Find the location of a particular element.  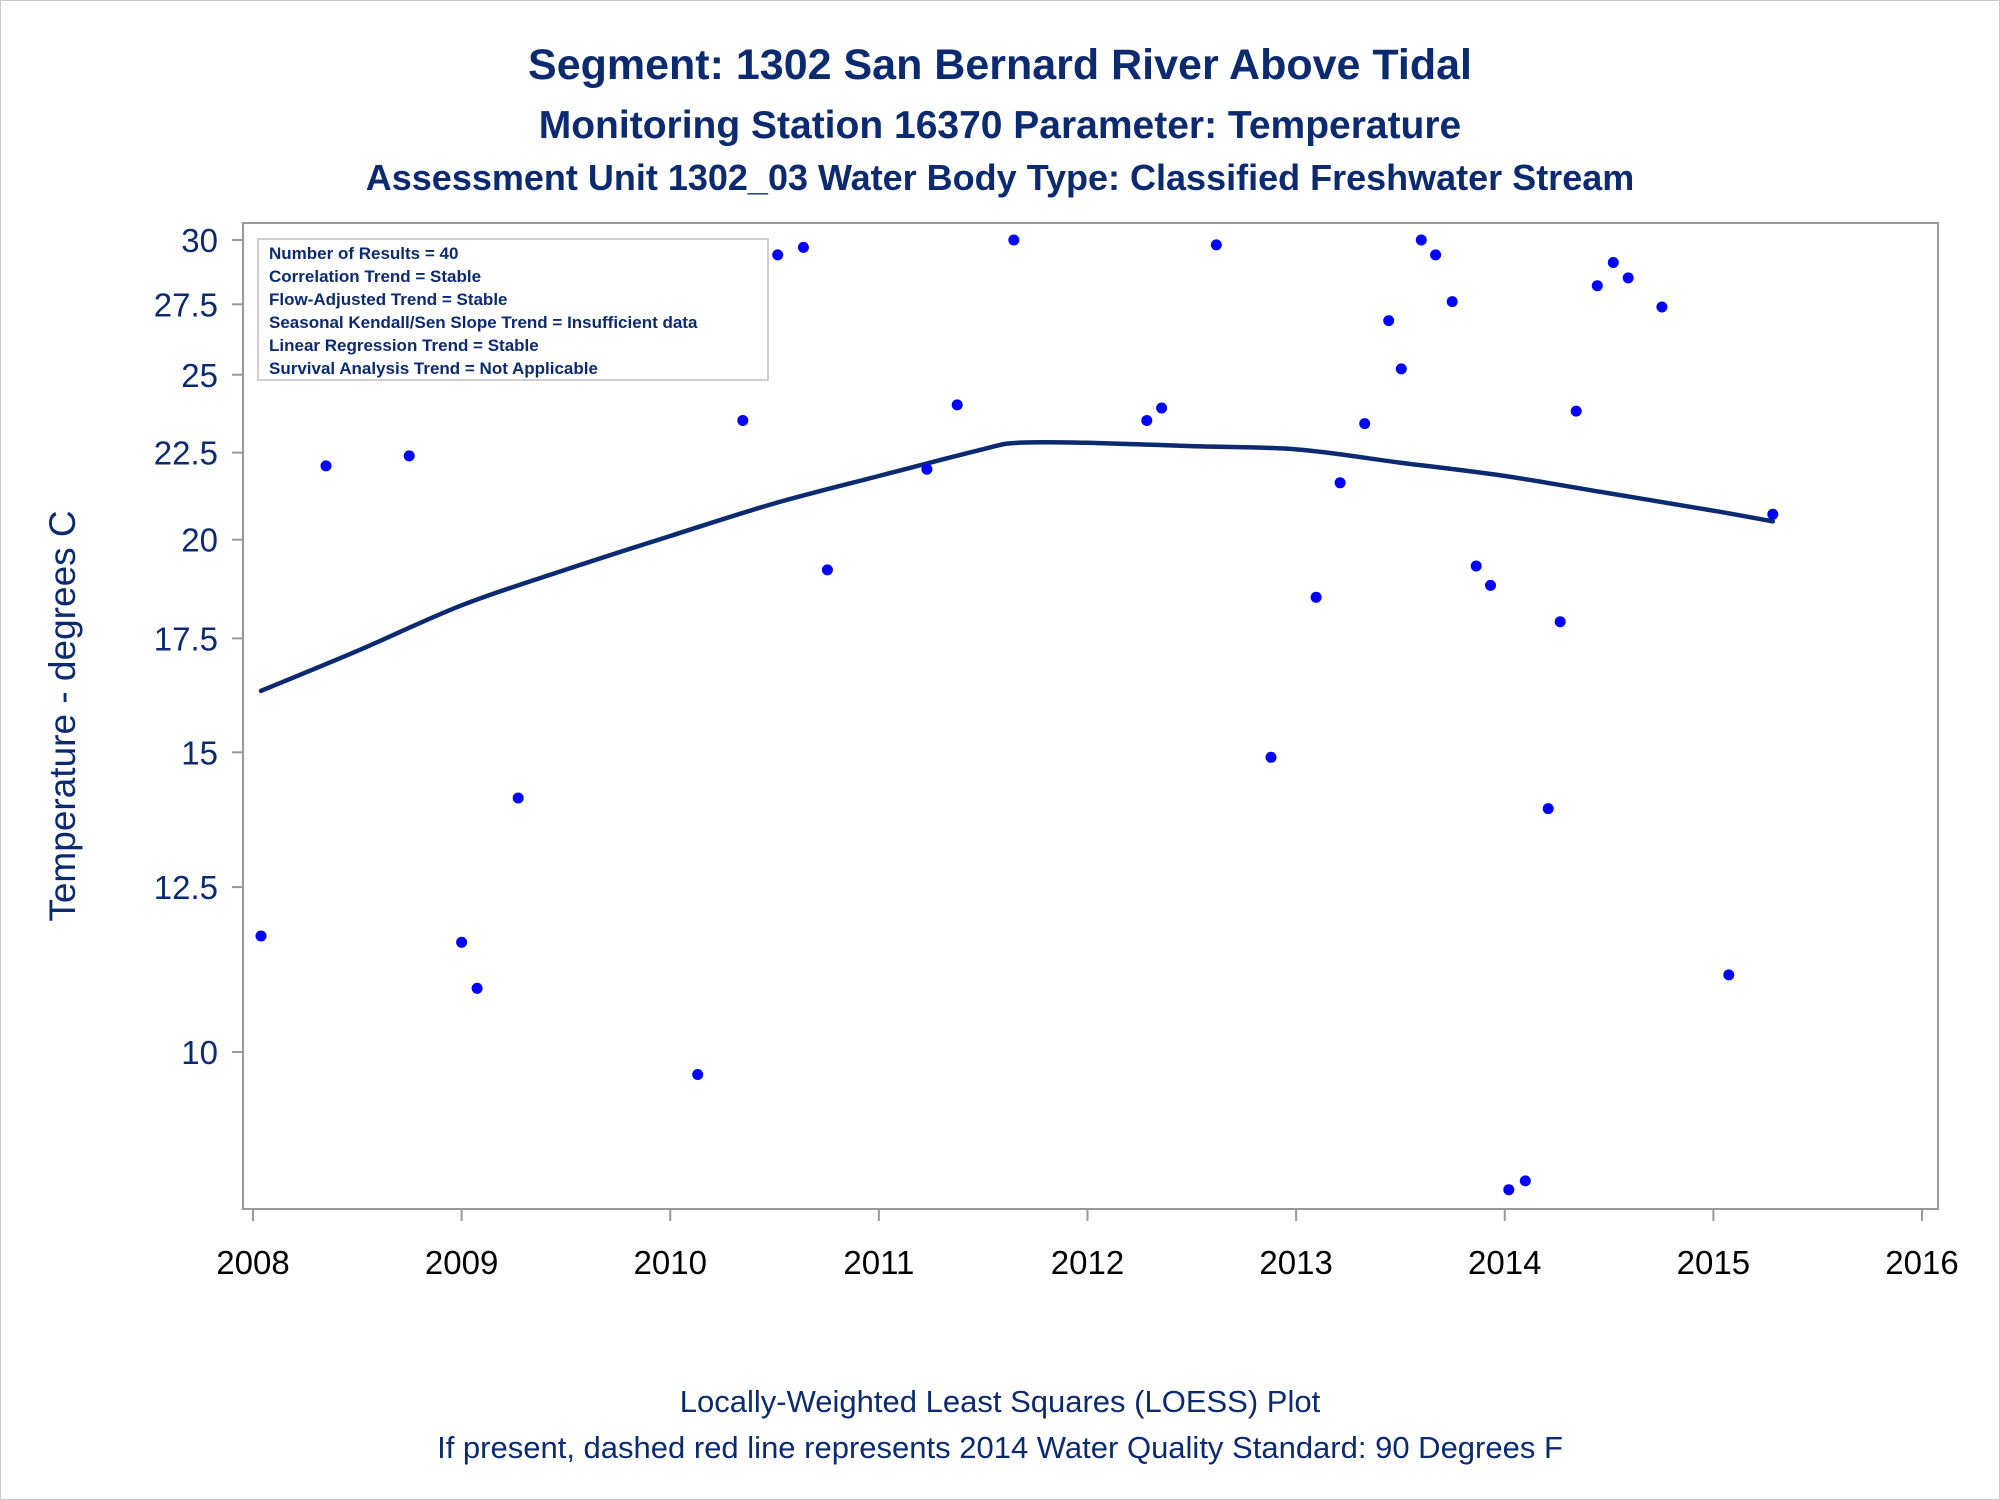

x-tick-label: 2010 is located at coordinates (670, 1262).